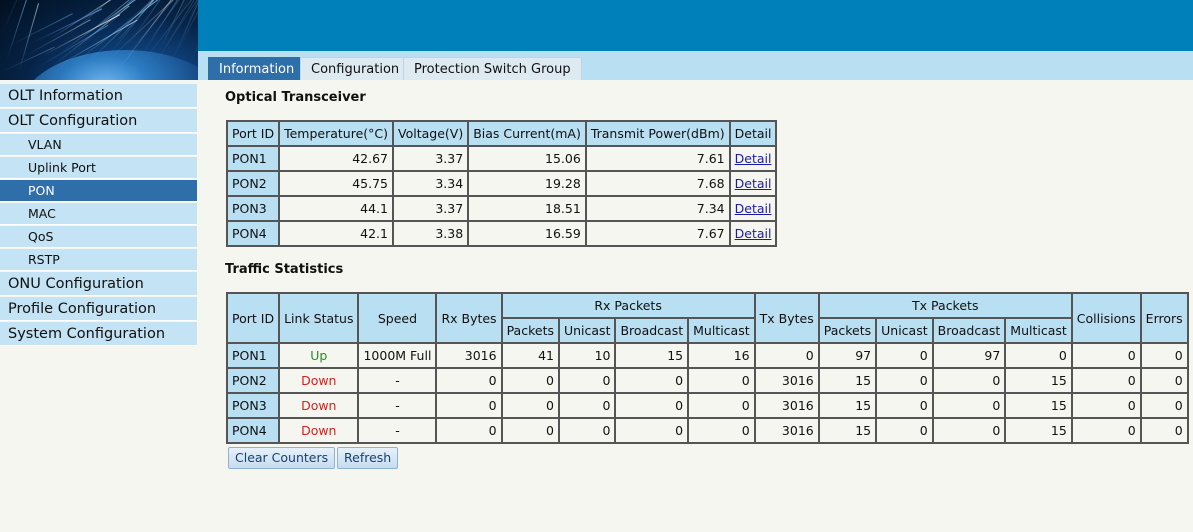  Describe the element at coordinates (98, 260) in the screenshot. I see `sidebar-item-rstp: RSTP` at that location.